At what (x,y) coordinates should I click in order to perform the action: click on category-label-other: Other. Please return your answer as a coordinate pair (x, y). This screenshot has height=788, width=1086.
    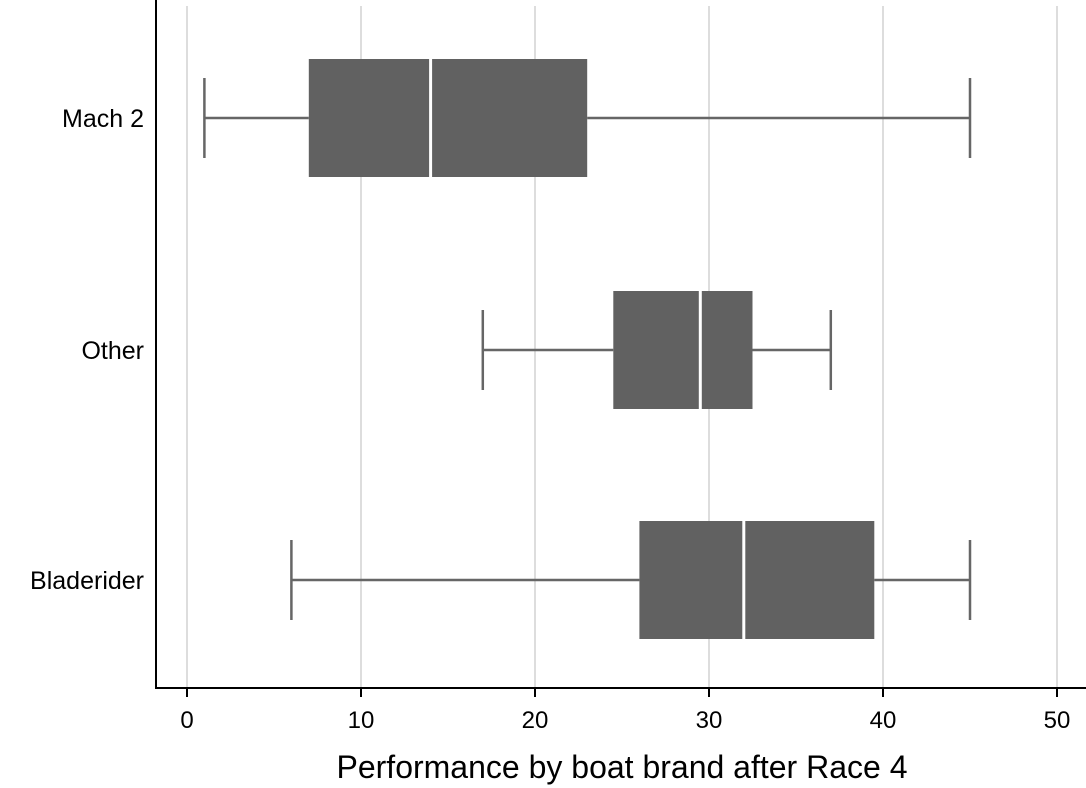
    Looking at the image, I should click on (112, 351).